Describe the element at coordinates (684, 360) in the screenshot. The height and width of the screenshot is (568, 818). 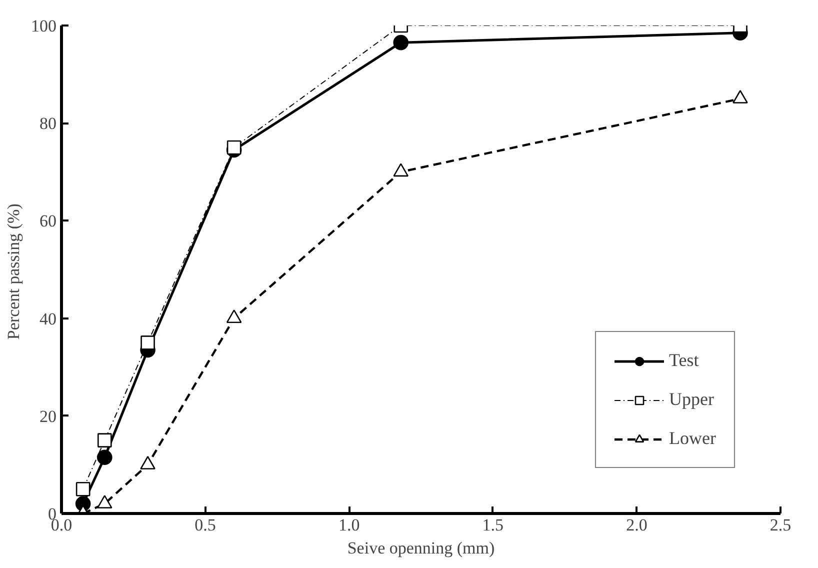
I see `legend-label: Test` at that location.